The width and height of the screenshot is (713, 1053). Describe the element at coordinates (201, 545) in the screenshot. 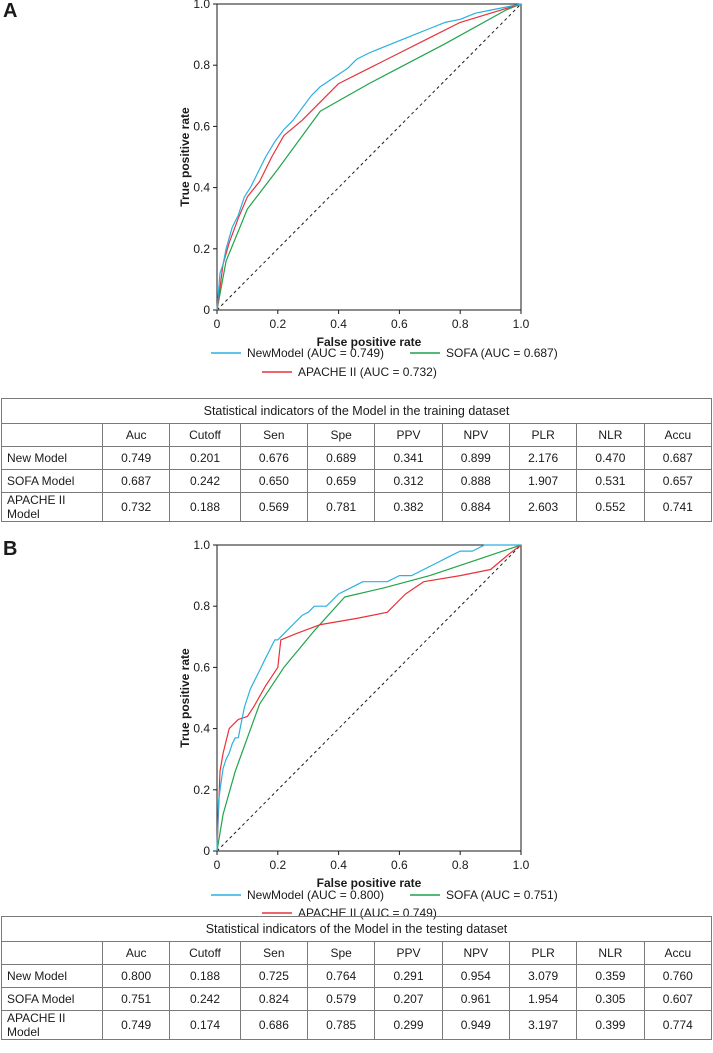

I see `y-tick-label: 1.0` at that location.